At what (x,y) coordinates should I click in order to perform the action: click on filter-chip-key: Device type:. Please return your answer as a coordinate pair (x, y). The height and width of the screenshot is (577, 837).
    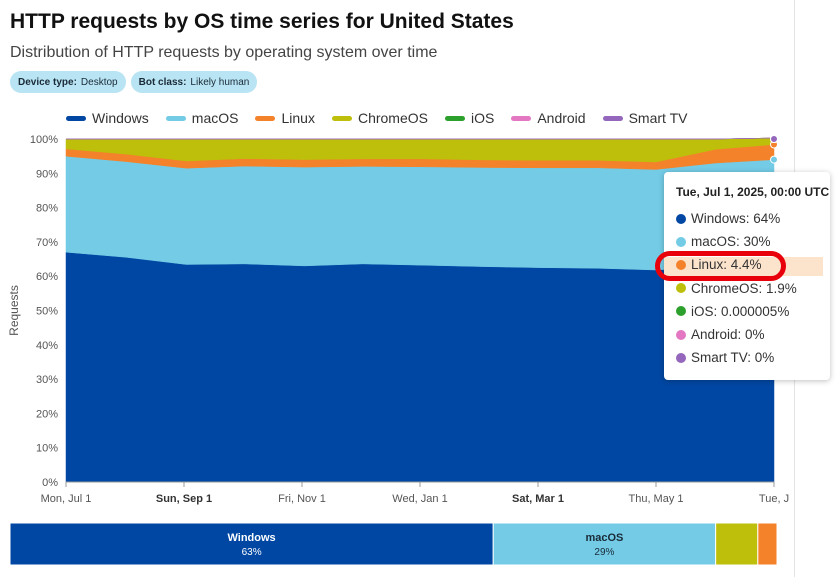
    Looking at the image, I should click on (47, 82).